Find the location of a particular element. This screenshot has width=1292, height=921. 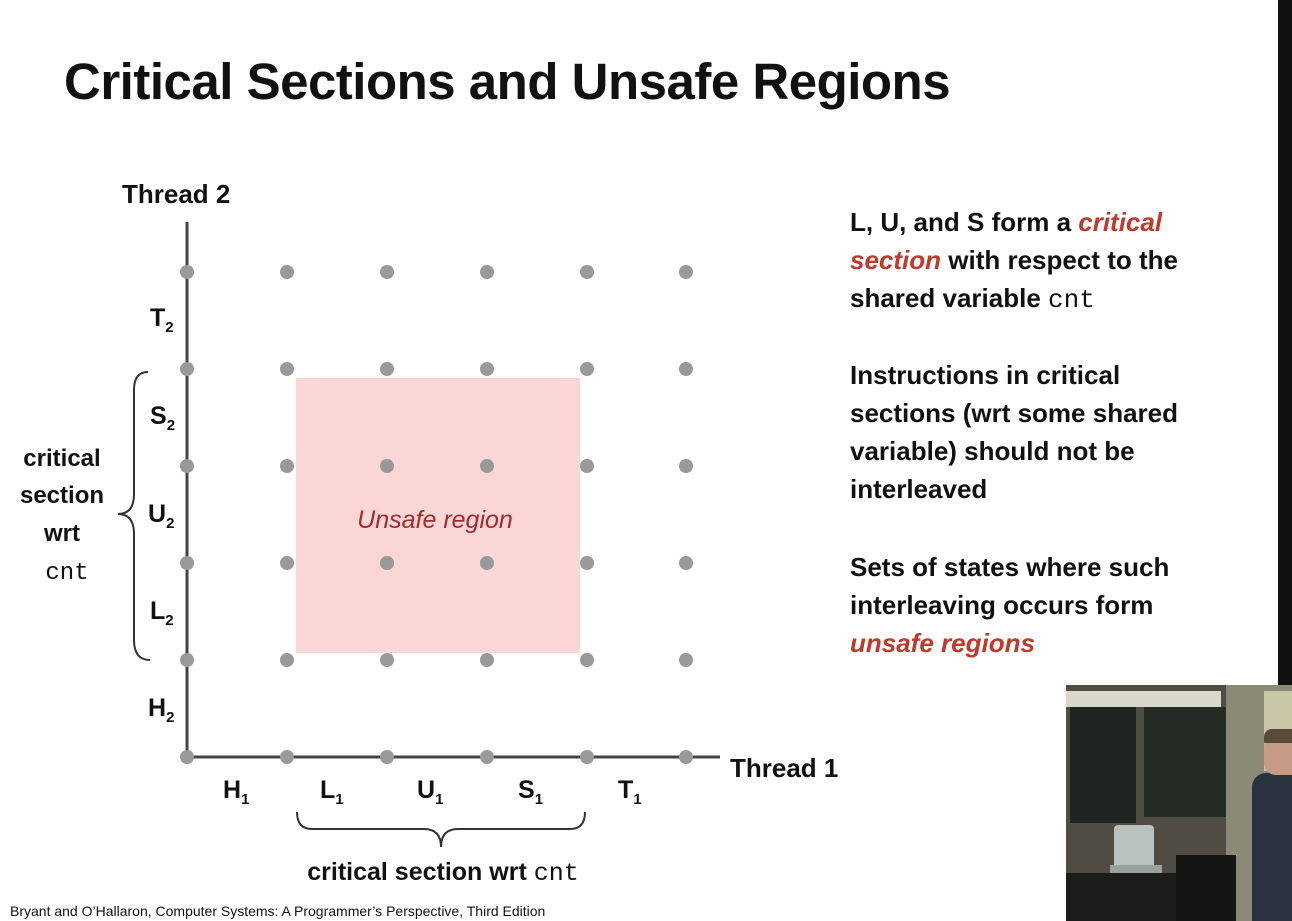

svg-text: wrt is located at coordinates (61, 533).